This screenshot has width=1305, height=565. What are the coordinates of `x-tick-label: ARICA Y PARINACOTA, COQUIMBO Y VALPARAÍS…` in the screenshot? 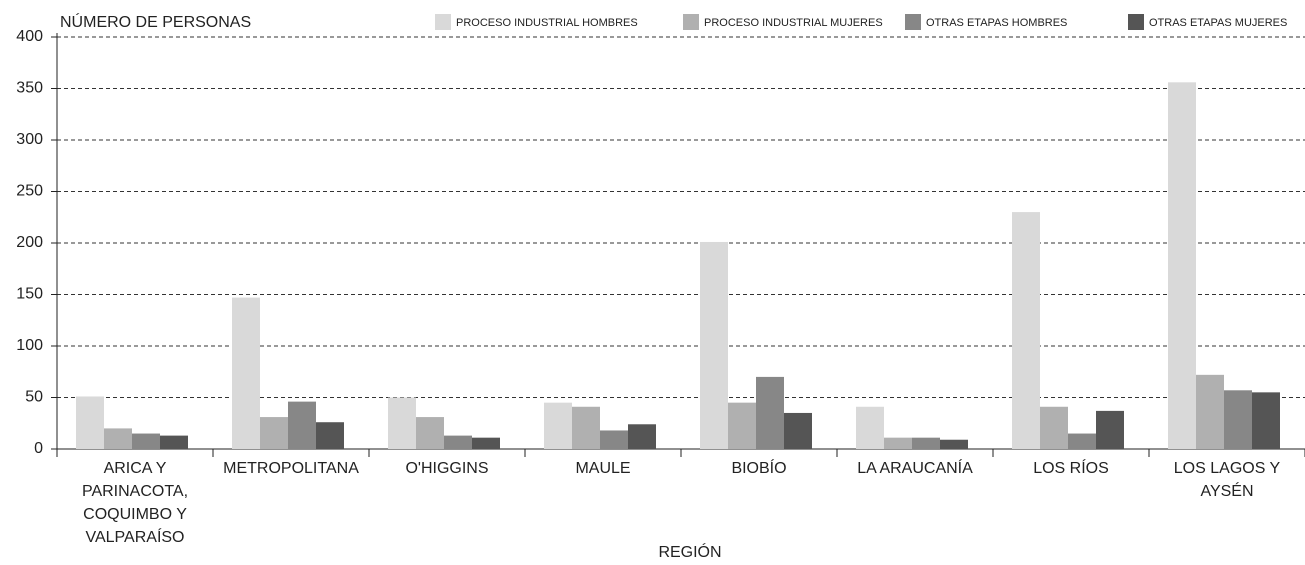 It's located at (135, 503).